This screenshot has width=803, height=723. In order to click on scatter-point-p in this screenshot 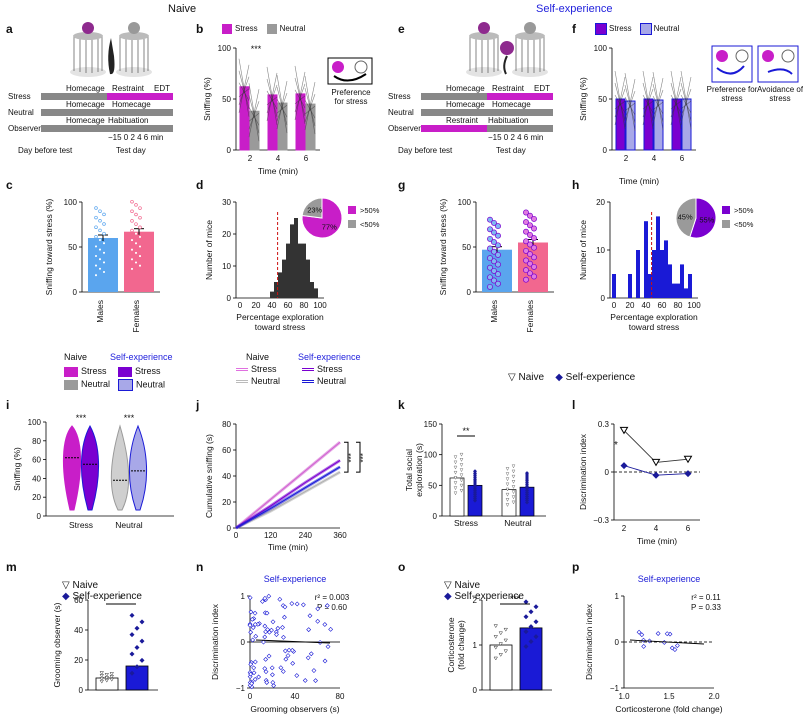, I will do `click(672, 648)`.